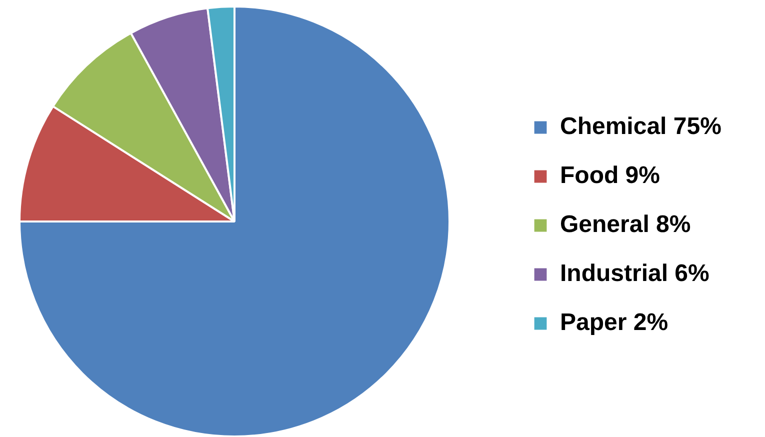 This screenshot has width=765, height=437. I want to click on legend-label: Paper 2%, so click(614, 323).